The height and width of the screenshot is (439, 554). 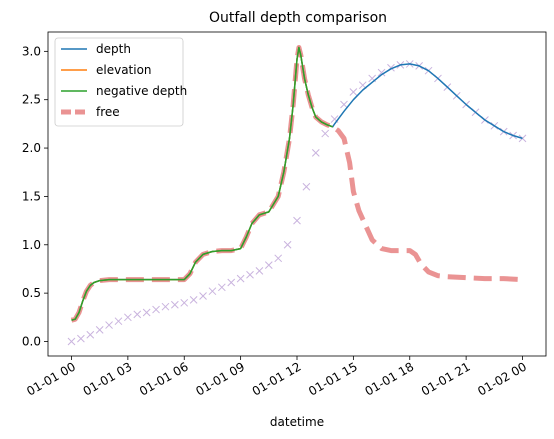 I want to click on x-tick-label: 01-02 00, so click(x=502, y=378).